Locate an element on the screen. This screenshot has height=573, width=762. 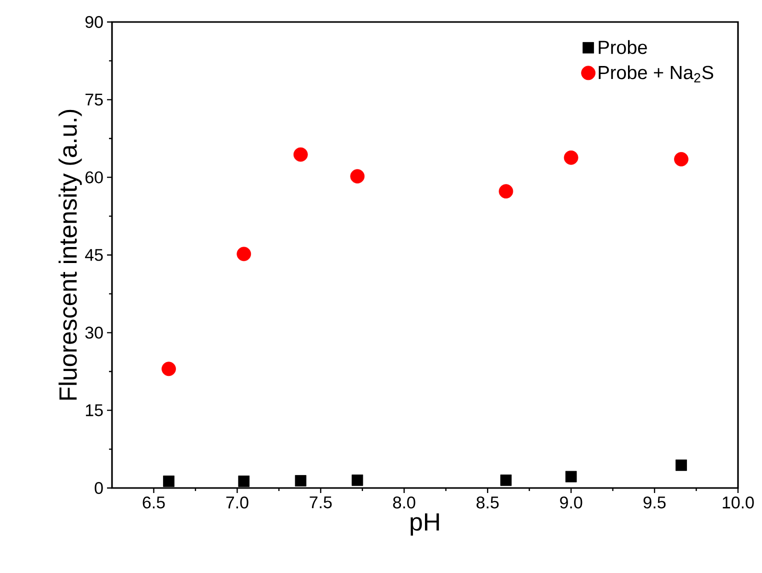
x-tick-label: 9.0 is located at coordinates (571, 502).